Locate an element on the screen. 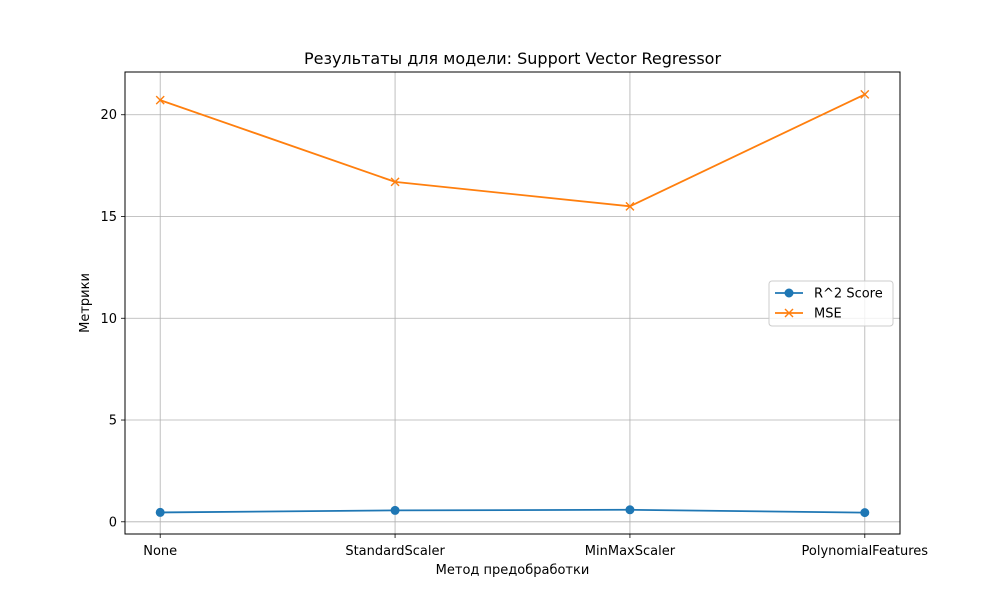 Image resolution: width=1000 pixels, height=604 pixels. y-tick-label: 0 is located at coordinates (113, 522).